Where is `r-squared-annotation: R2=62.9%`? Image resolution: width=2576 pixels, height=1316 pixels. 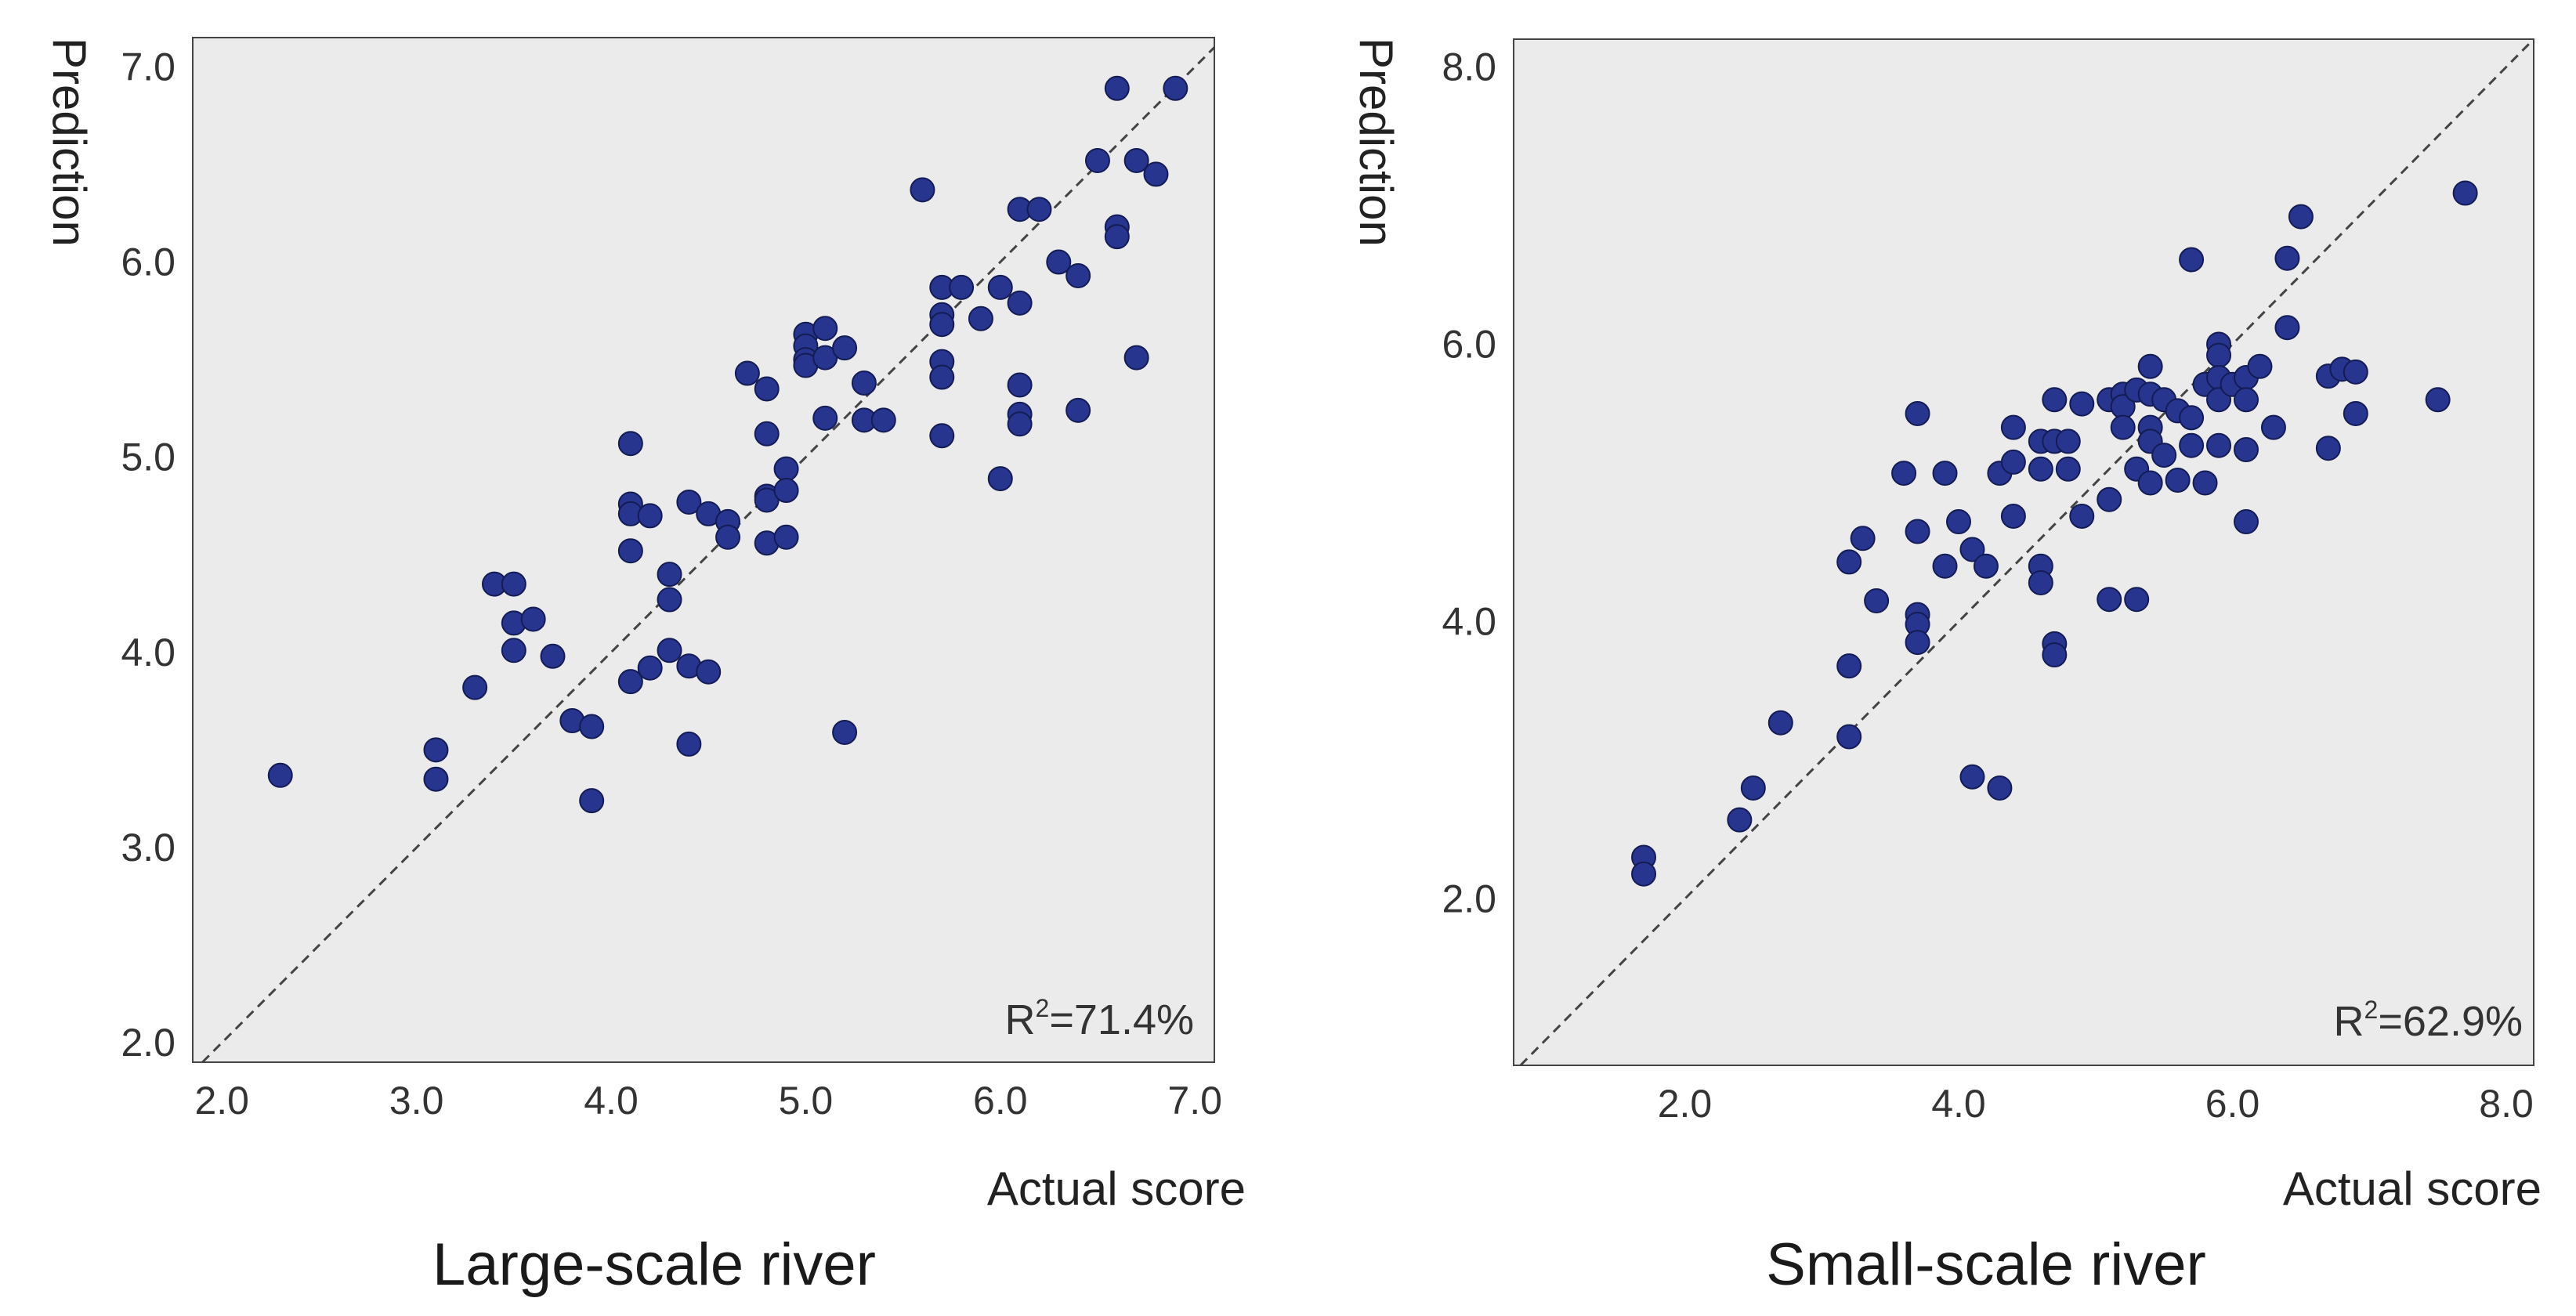 r-squared-annotation: R2=62.9% is located at coordinates (2428, 1021).